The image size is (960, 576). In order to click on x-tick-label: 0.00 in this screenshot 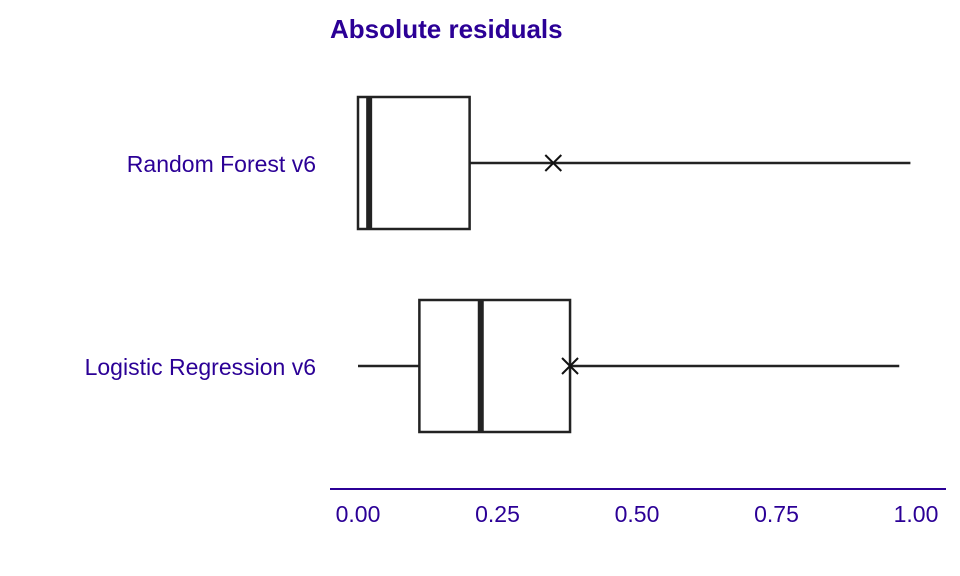, I will do `click(358, 514)`.